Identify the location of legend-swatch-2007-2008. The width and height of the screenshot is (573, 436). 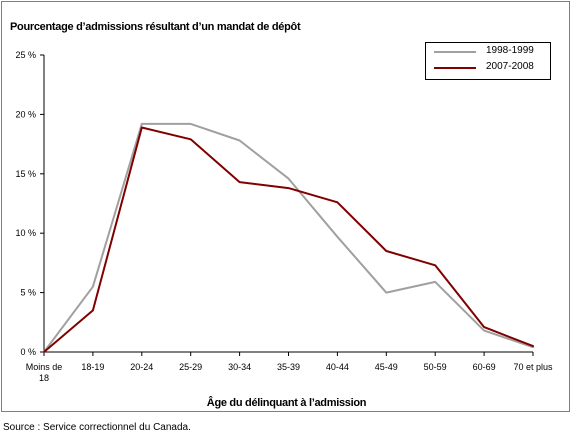
(455, 68).